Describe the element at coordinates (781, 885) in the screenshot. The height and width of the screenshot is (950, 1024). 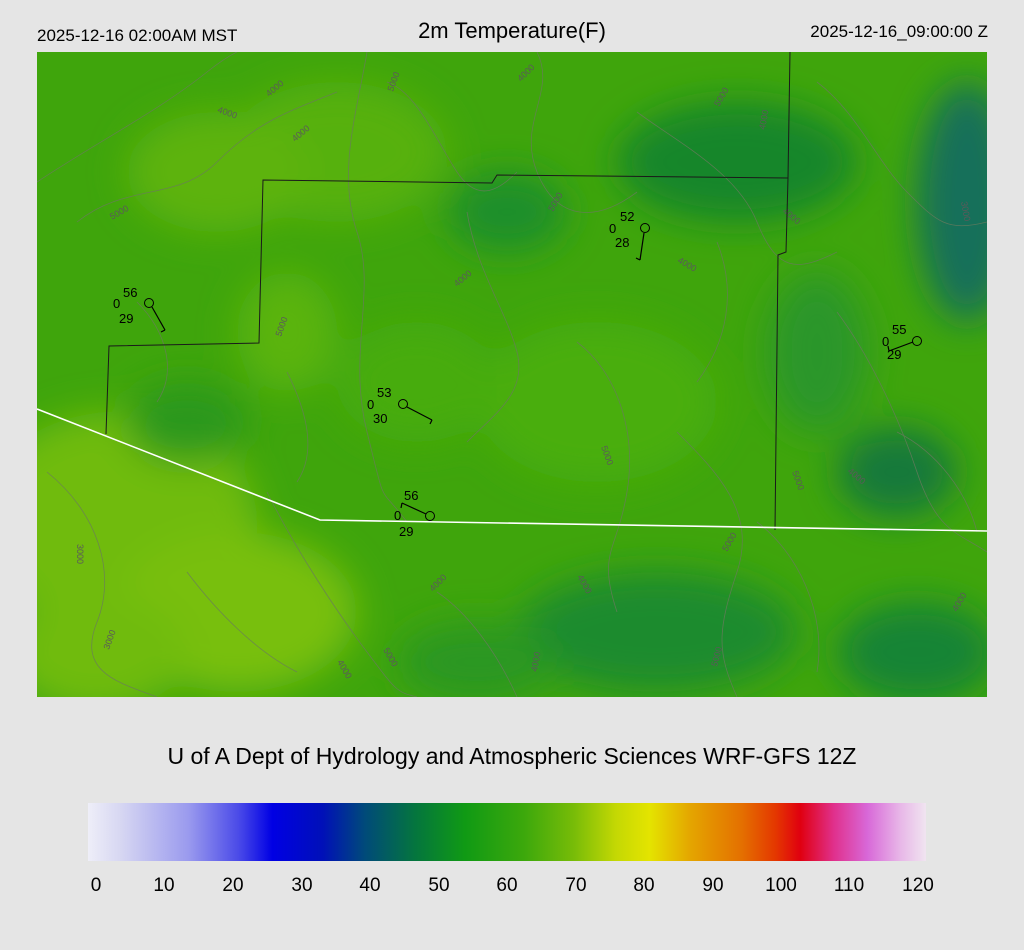
I see `colorbar-tick: 100` at that location.